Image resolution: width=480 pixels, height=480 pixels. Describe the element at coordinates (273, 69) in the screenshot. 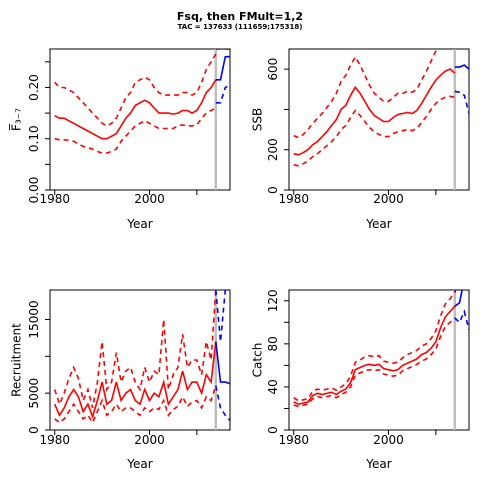

I see `ssb-ytick-label: 600` at that location.